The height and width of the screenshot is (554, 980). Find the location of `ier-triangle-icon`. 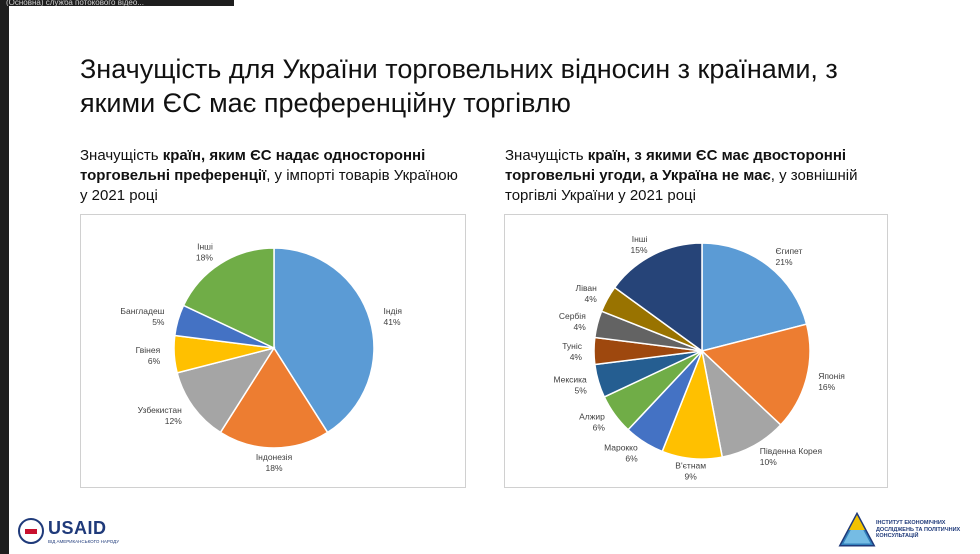

ier-triangle-icon is located at coordinates (857, 529).